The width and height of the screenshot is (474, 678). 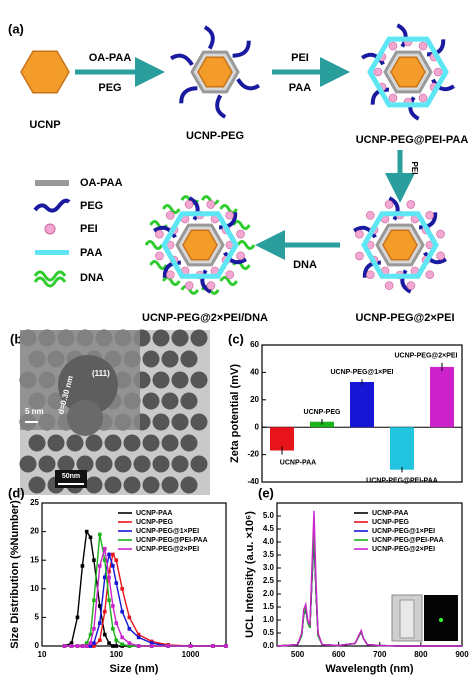 I want to click on arrow-label: PEI, so click(x=414, y=168).